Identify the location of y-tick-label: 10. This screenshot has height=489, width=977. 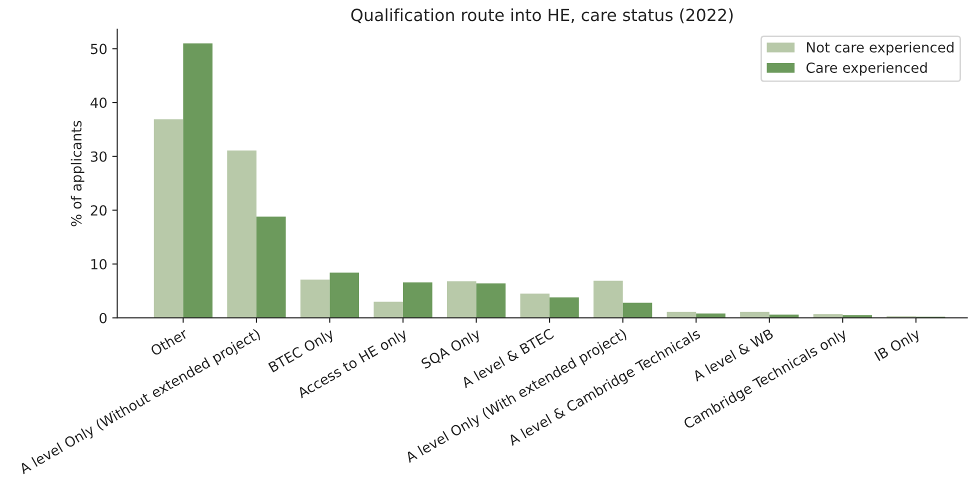
(99, 264).